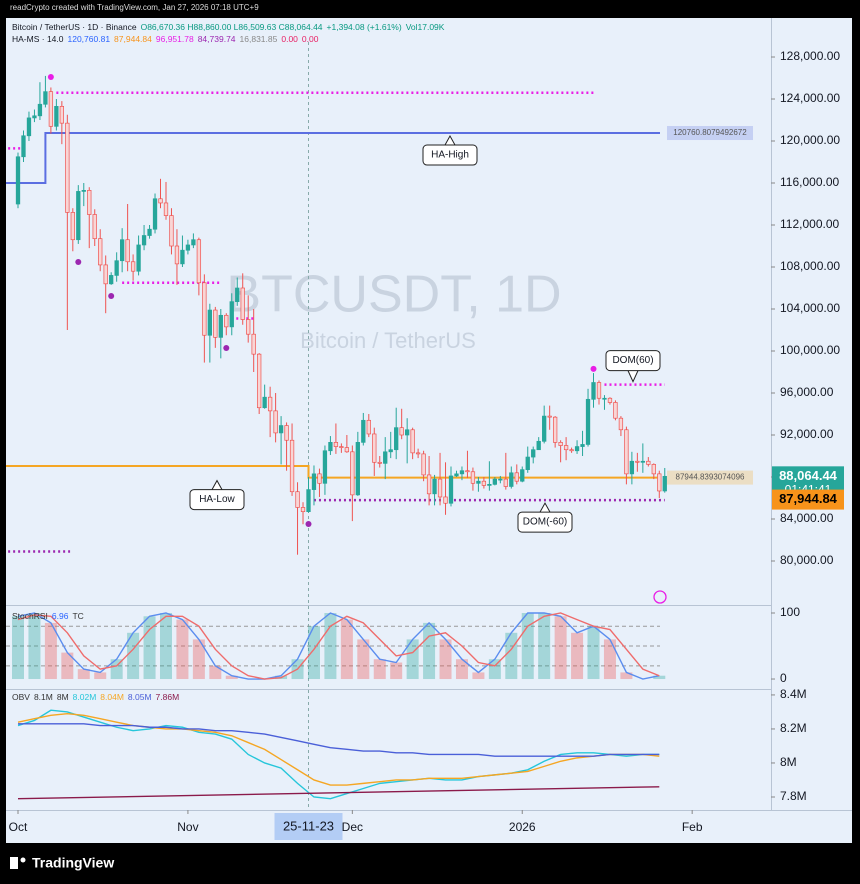 This screenshot has width=860, height=884. I want to click on level-tag-bg, so click(710, 477).